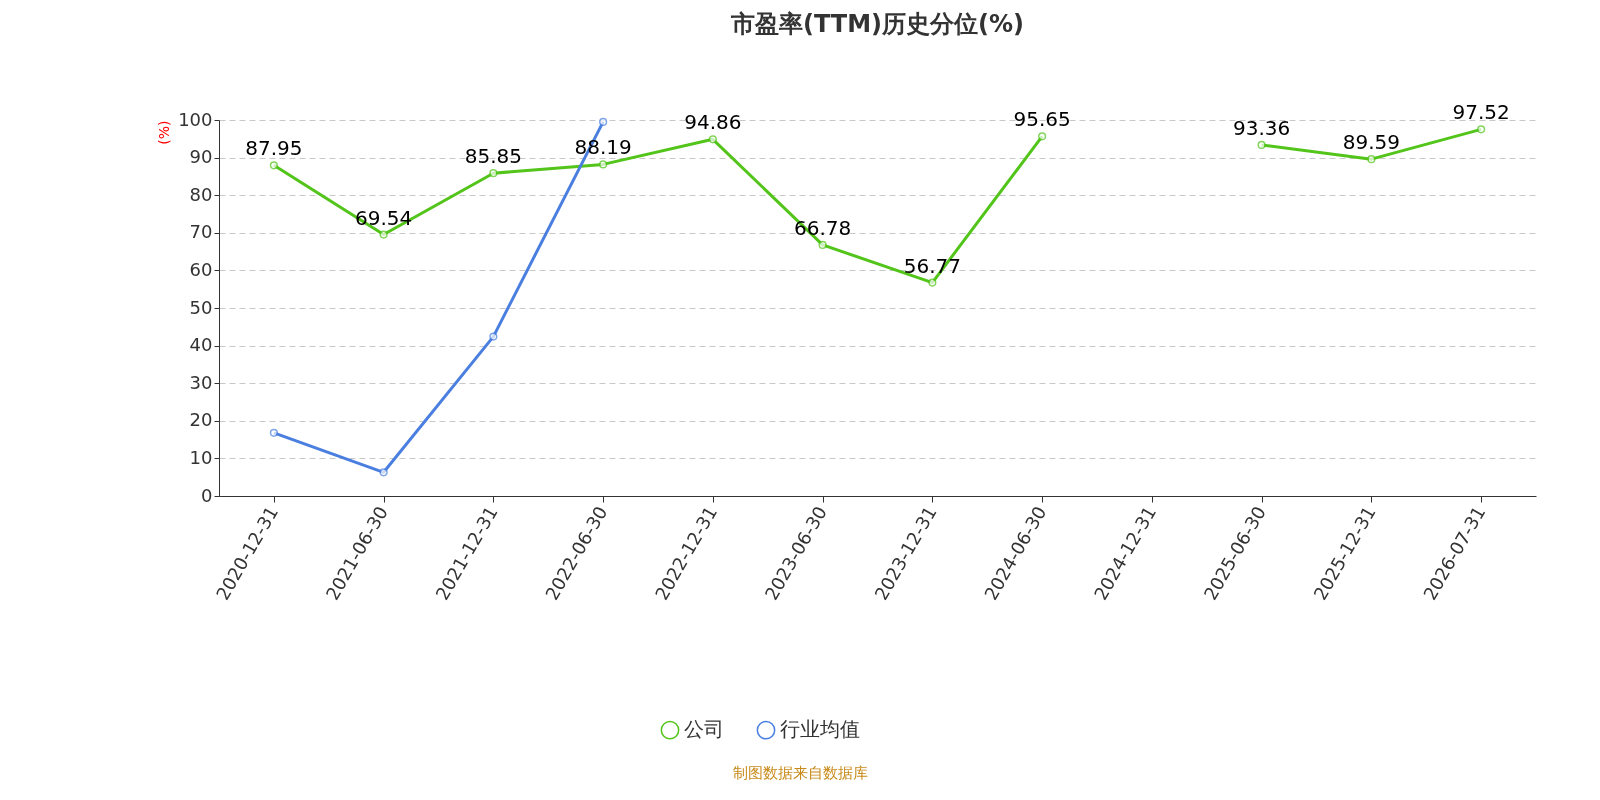 The height and width of the screenshot is (800, 1600). Describe the element at coordinates (201, 420) in the screenshot. I see `y-tick-label: 20` at that location.